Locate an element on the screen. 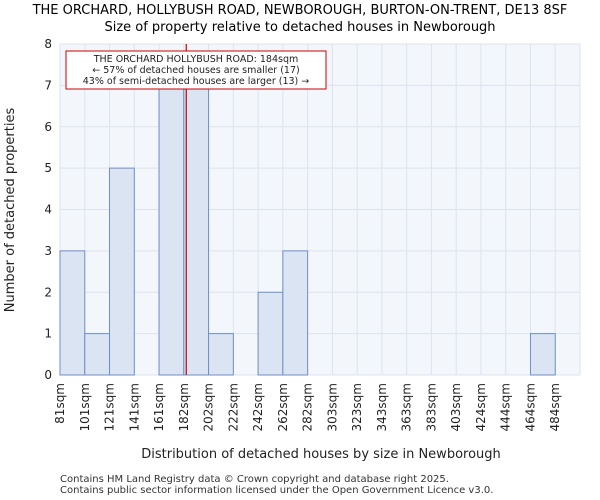 Image resolution: width=600 pixels, height=500 pixels. x-tick-label: 242sqm is located at coordinates (258, 407).